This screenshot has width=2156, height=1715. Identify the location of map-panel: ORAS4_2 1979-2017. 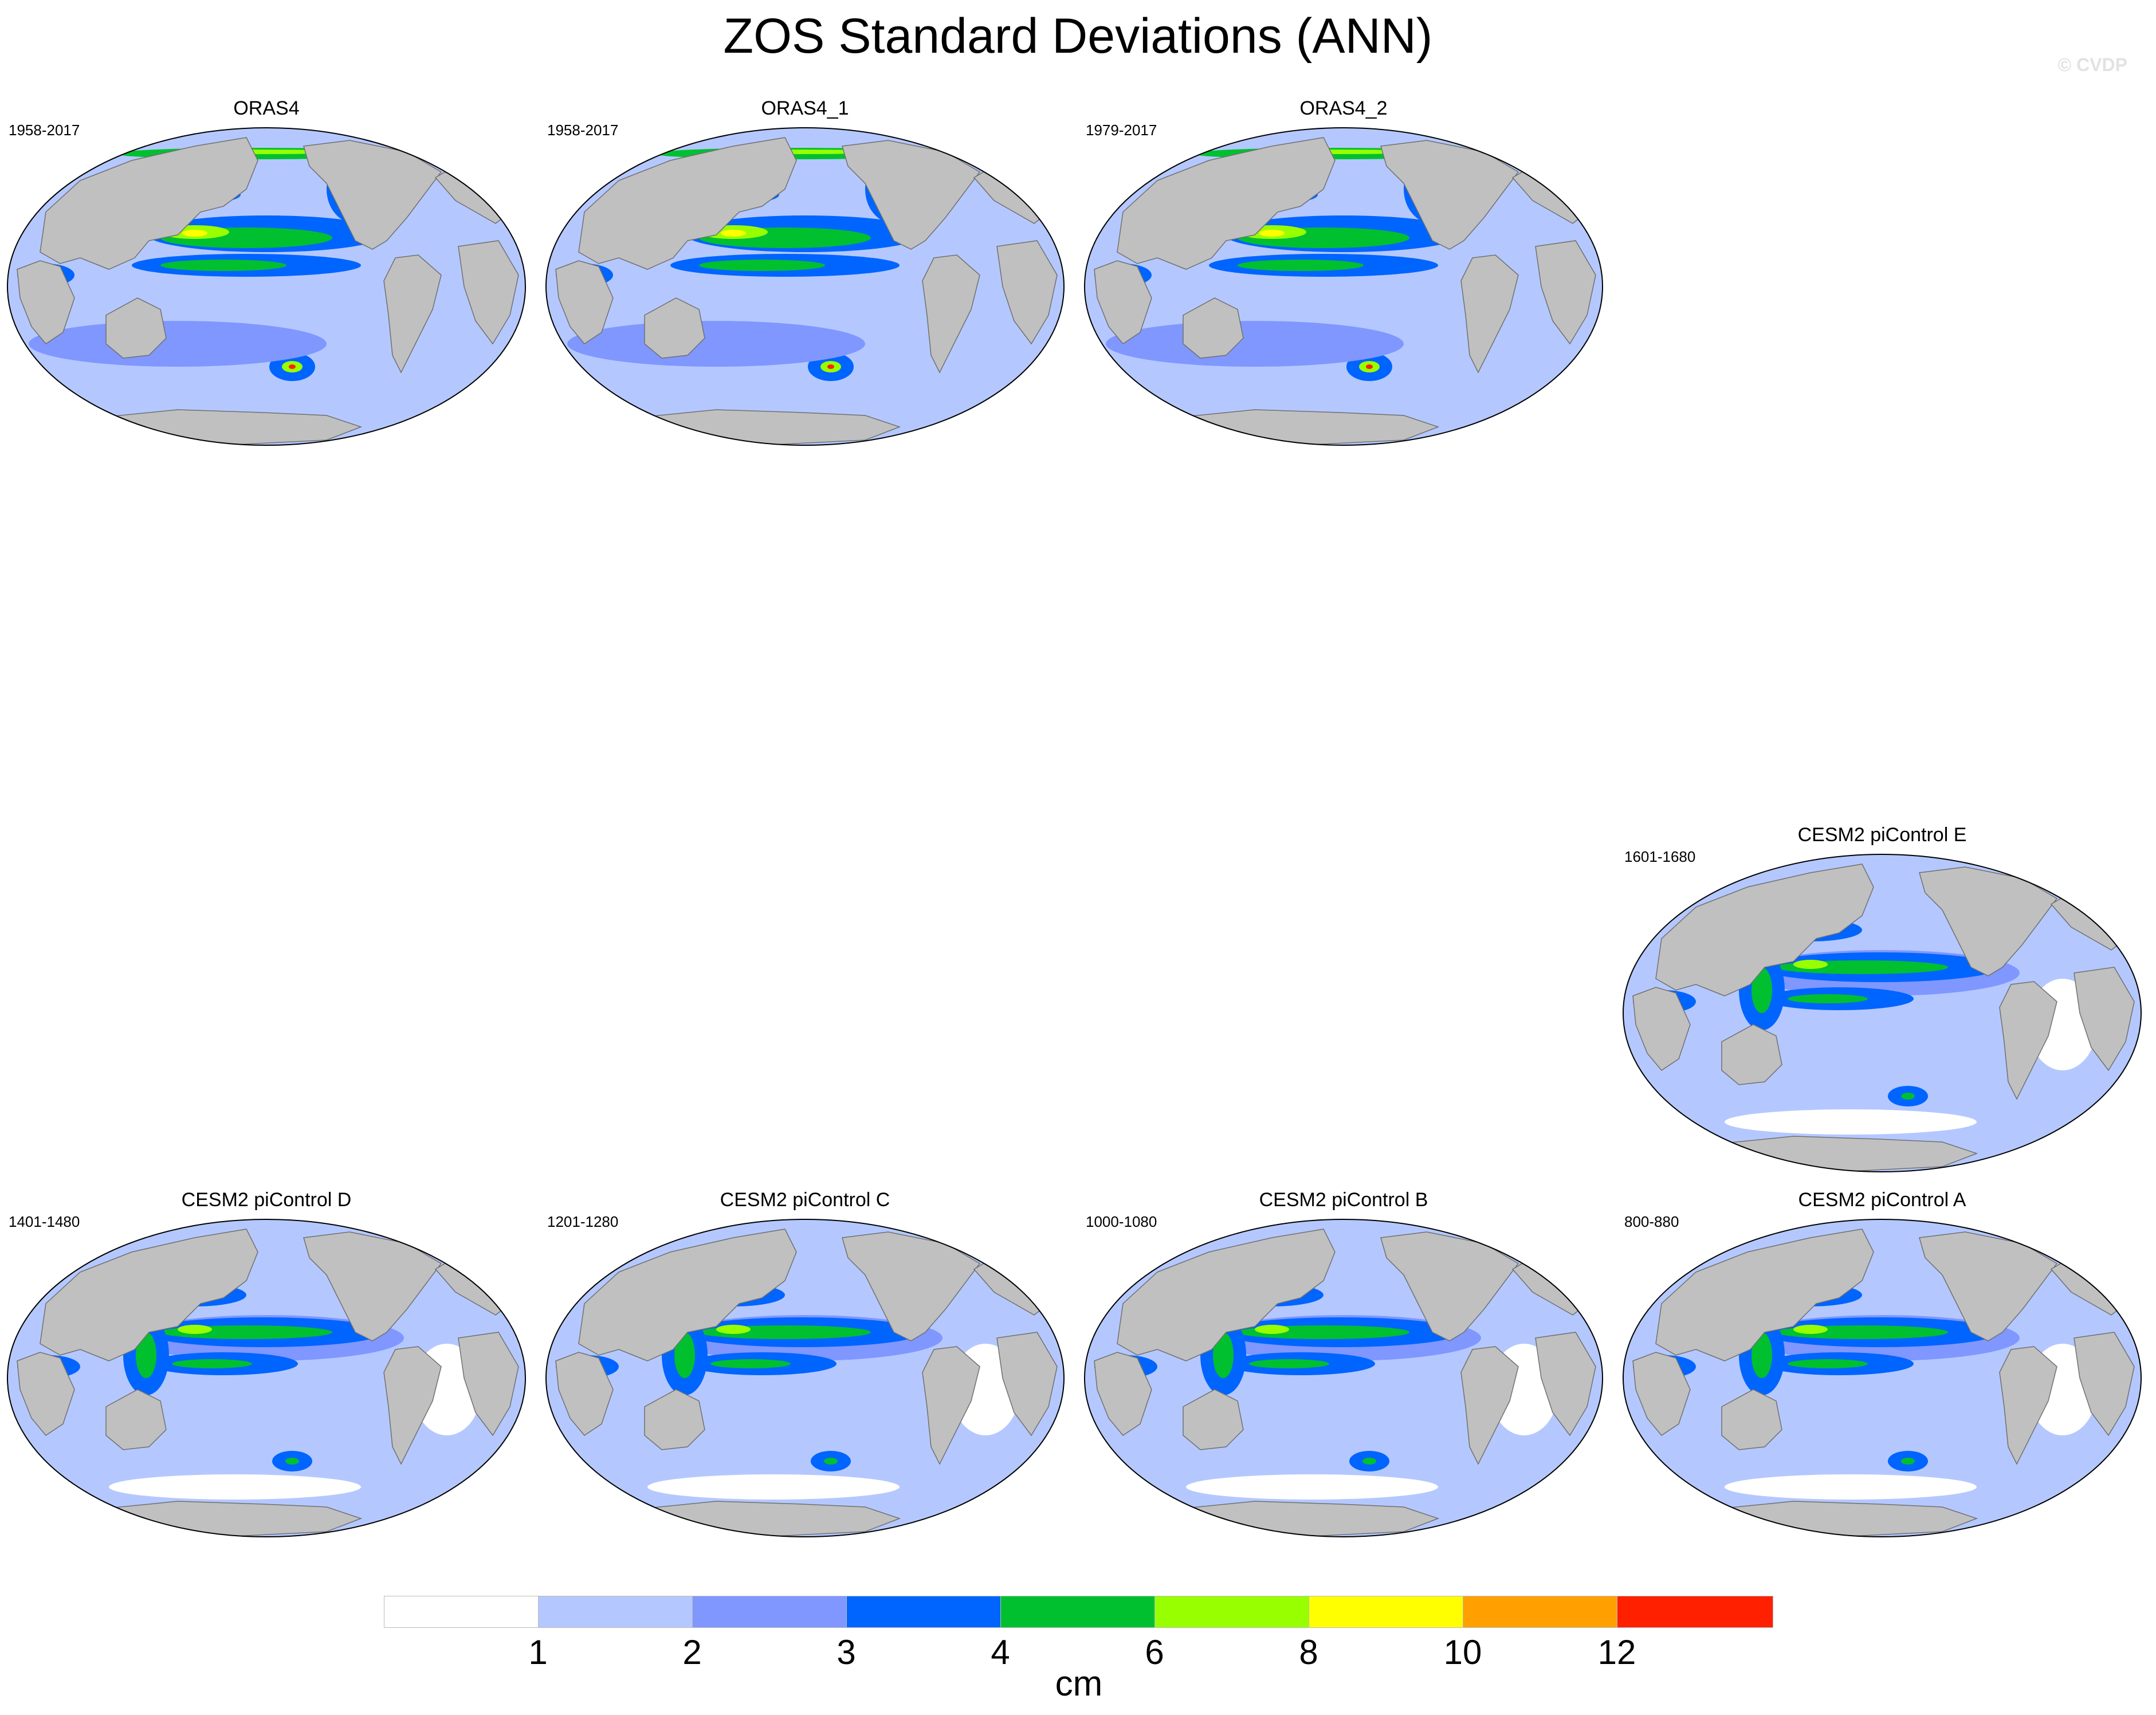
(1343, 271).